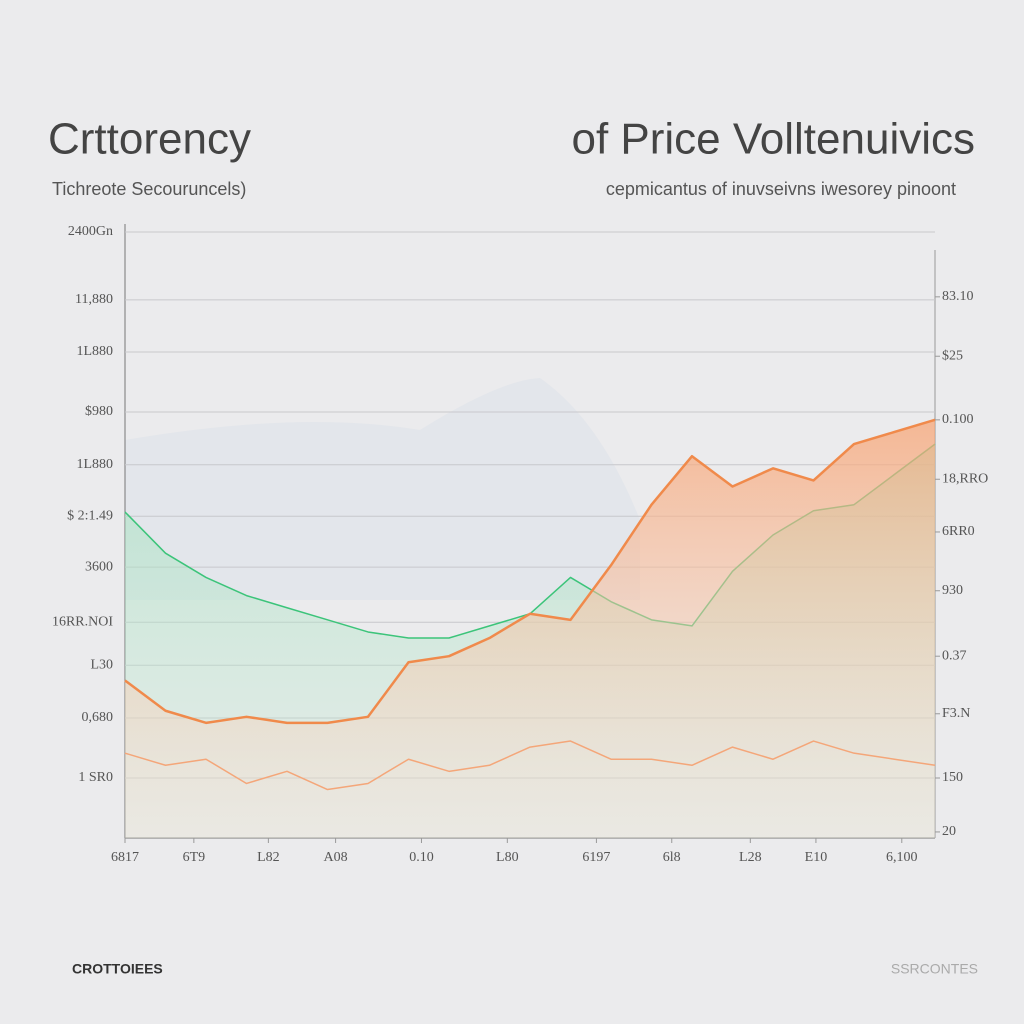 The height and width of the screenshot is (1024, 1024). I want to click on chart-title: of Price Volltenuivics, so click(773, 139).